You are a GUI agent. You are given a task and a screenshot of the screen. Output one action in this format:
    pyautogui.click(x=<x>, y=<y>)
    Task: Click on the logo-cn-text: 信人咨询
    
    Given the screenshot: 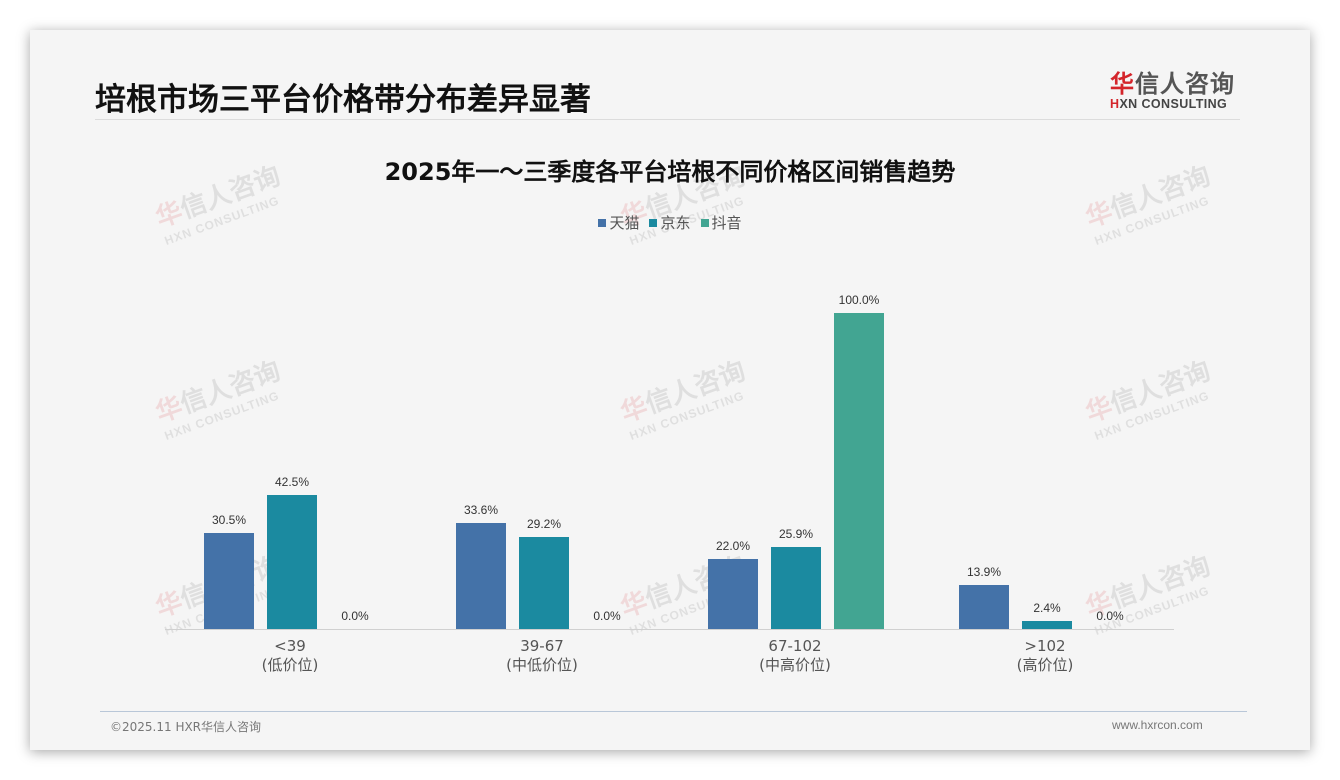 What is the action you would take?
    pyautogui.click(x=1185, y=84)
    